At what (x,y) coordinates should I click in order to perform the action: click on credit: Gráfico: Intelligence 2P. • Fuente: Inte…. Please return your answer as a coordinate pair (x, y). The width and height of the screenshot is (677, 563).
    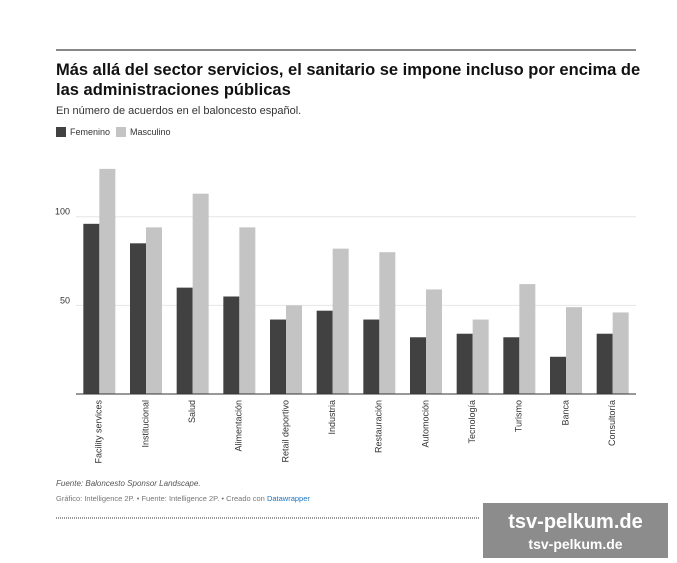
    Looking at the image, I should click on (183, 498).